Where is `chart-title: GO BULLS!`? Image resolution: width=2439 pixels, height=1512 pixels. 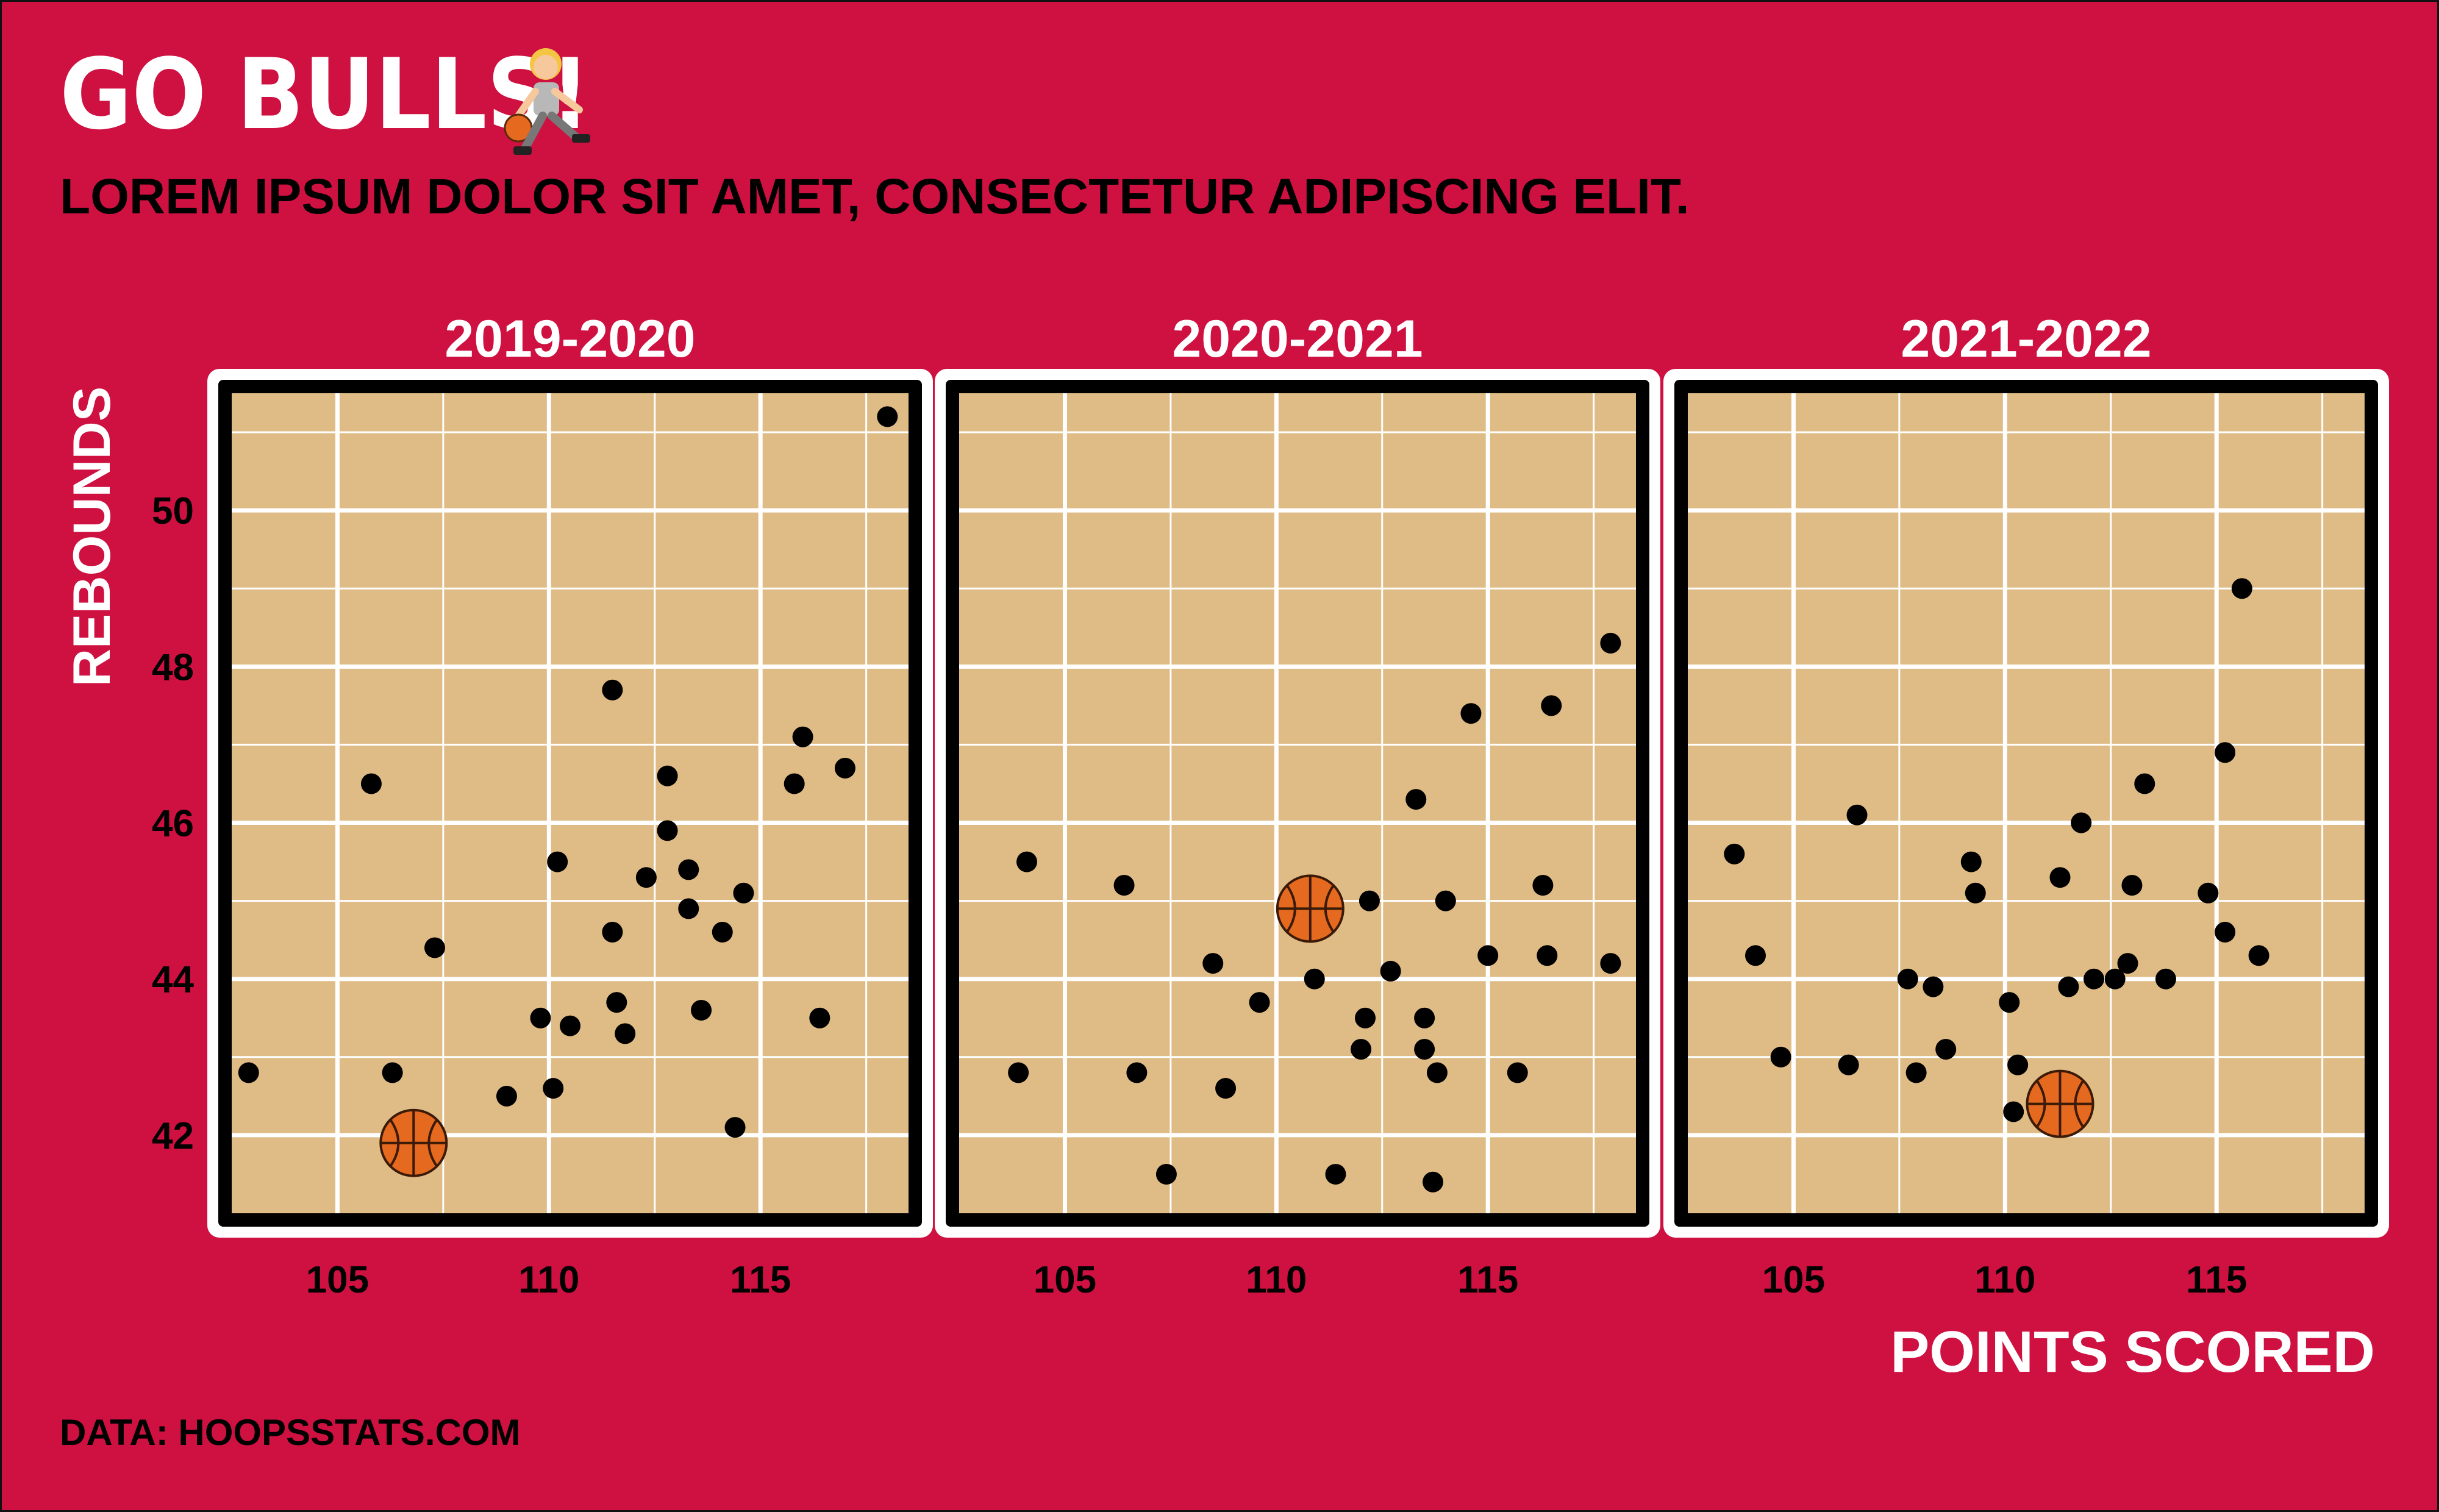 chart-title: GO BULLS! is located at coordinates (325, 94).